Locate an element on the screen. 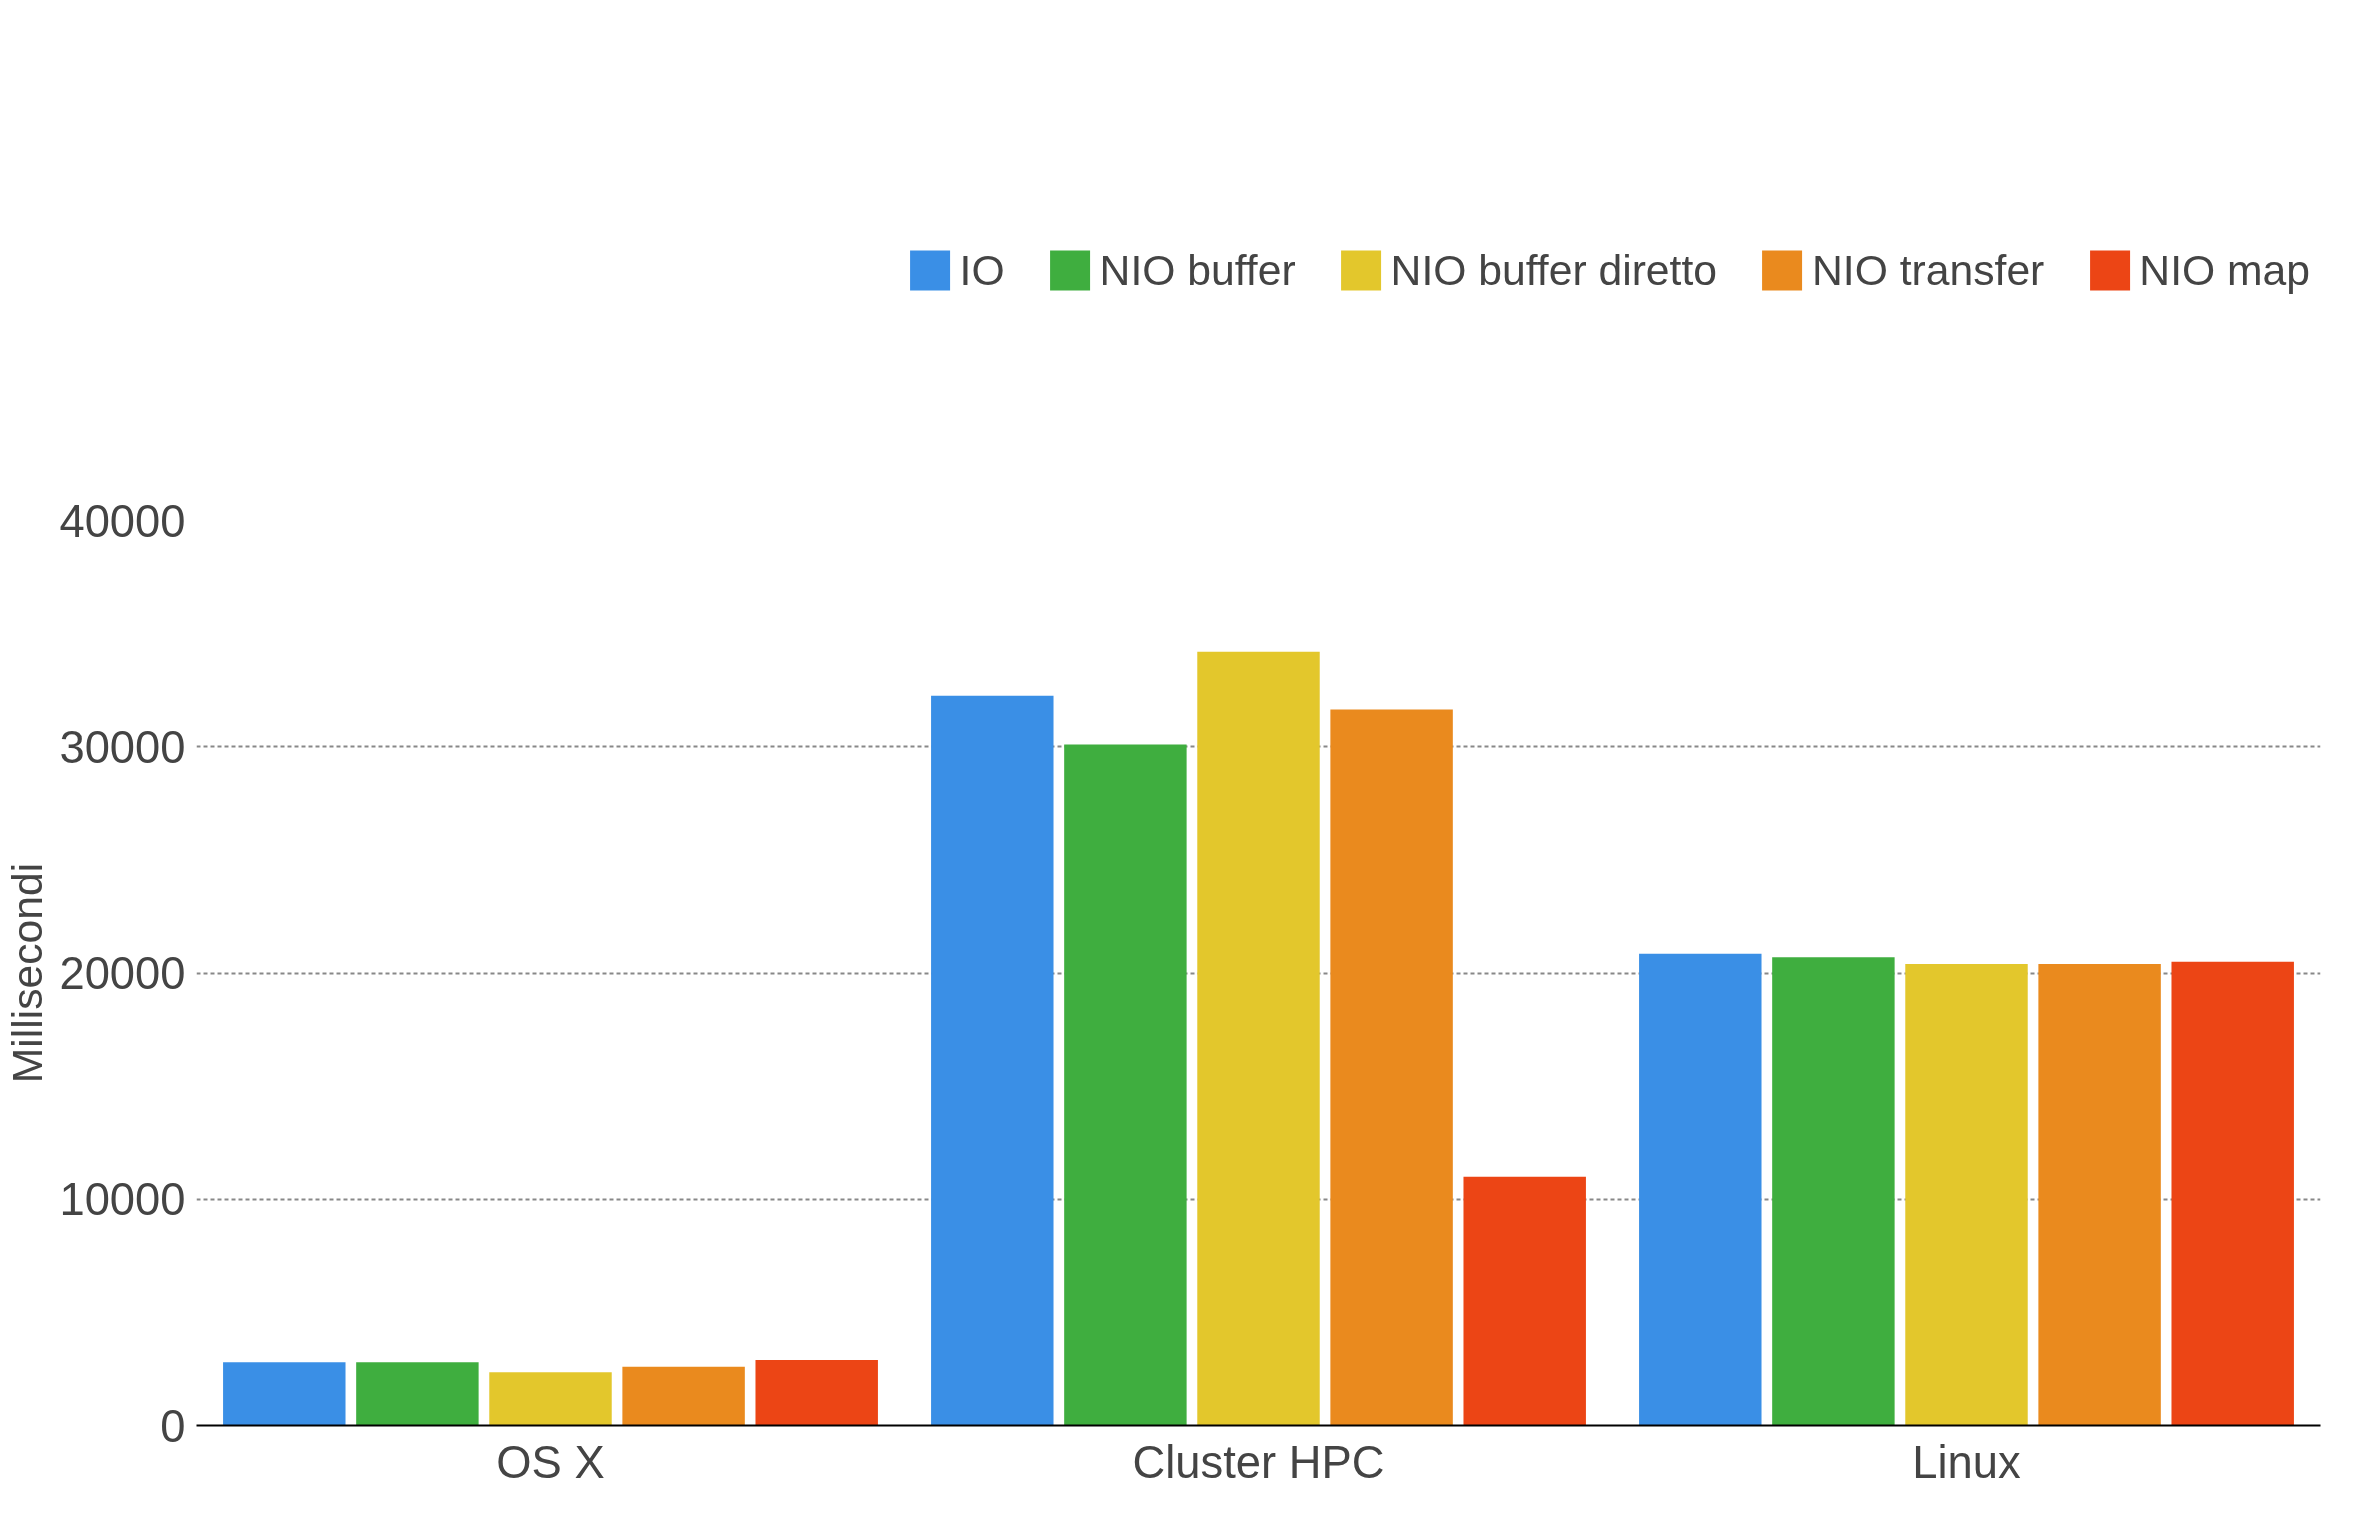  y-axis-title: Millisecondi is located at coordinates (27, 973).